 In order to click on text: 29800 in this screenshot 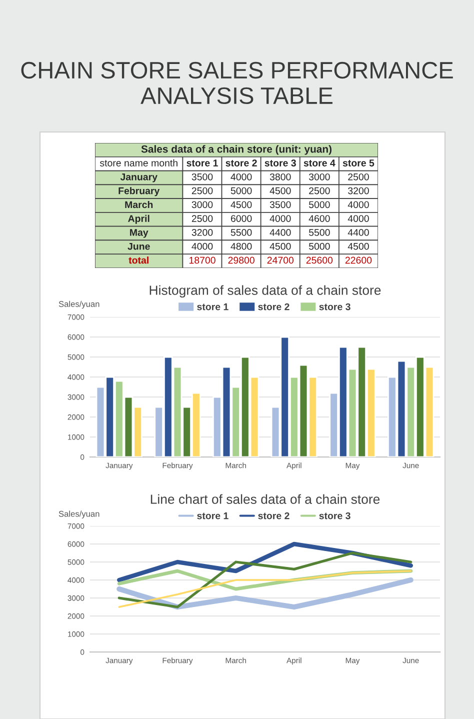, I will do `click(241, 260)`.